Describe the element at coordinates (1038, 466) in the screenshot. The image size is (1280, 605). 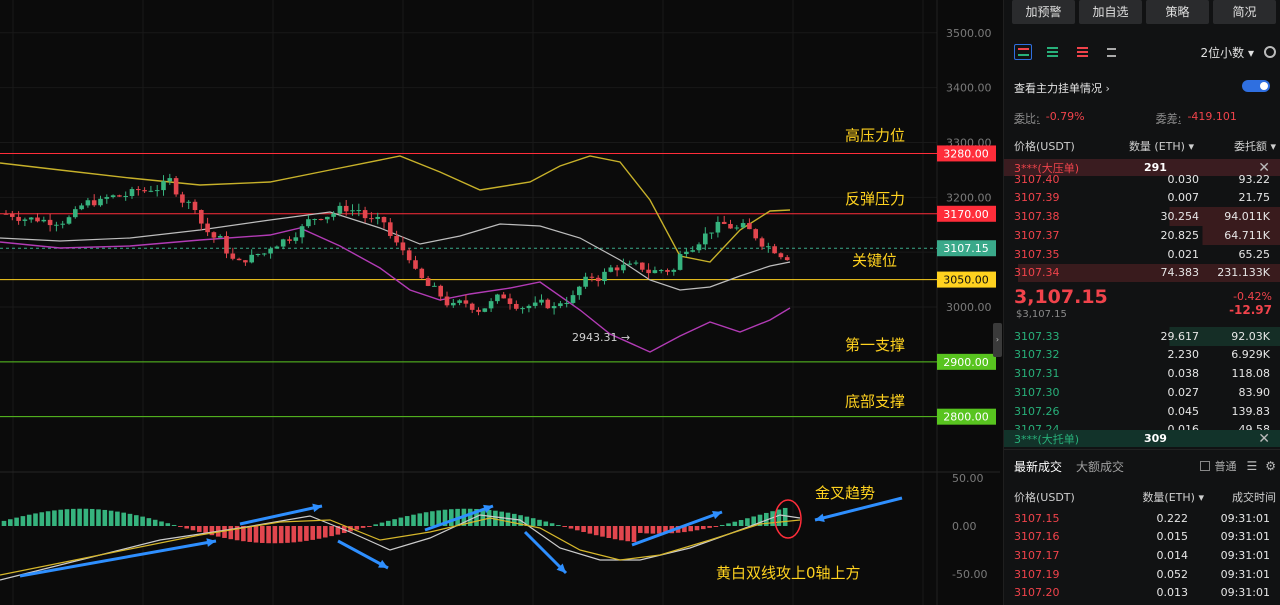
I see `tab-latest-trades: 最新成交` at that location.